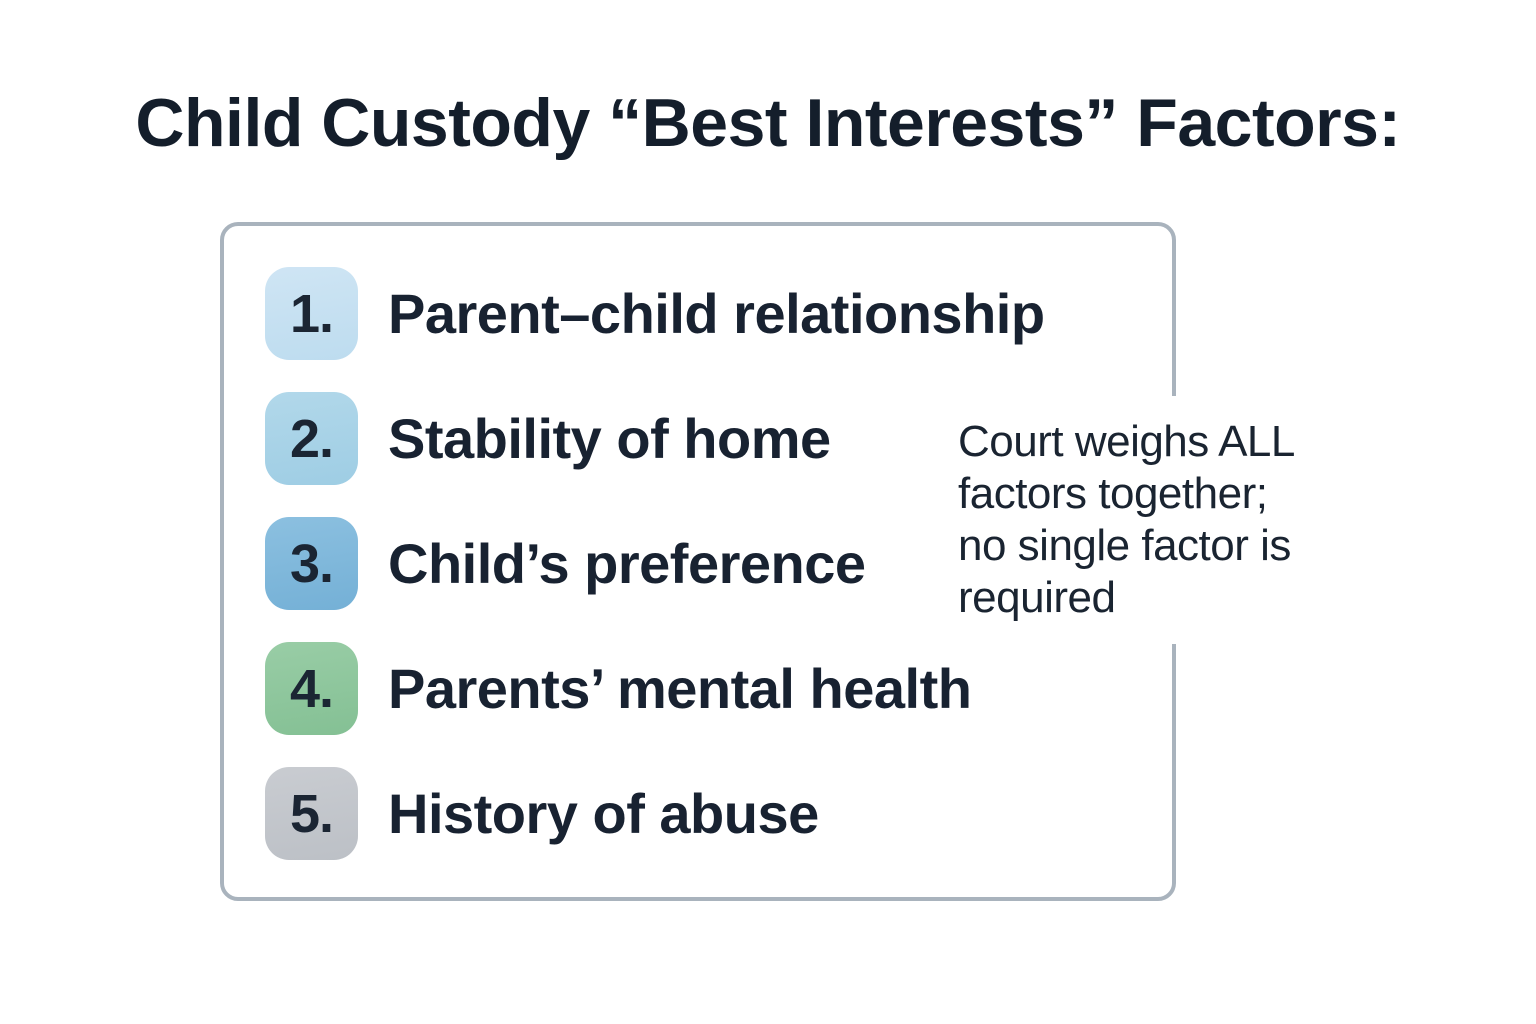 Image resolution: width=1536 pixels, height=1024 pixels. I want to click on factor-label-4: Parents’ mental health, so click(680, 688).